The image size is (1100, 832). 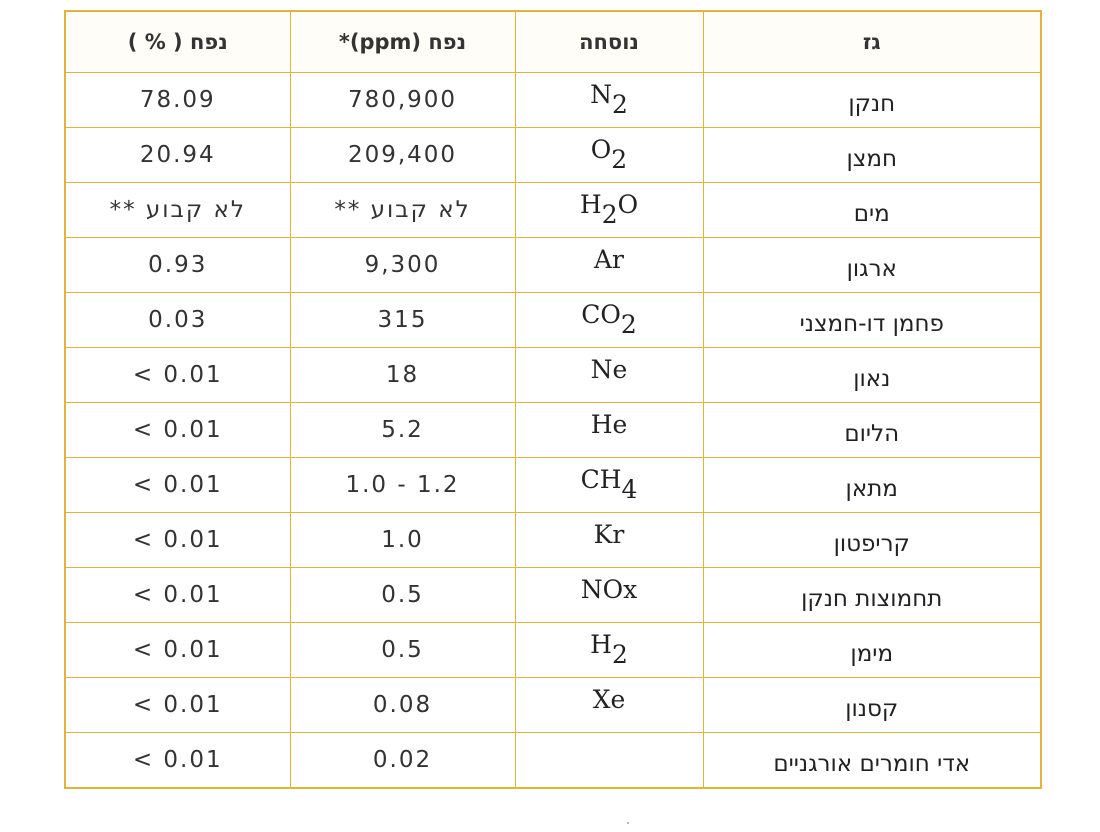 I want to click on chemical-formula: CO2, so click(x=609, y=318).